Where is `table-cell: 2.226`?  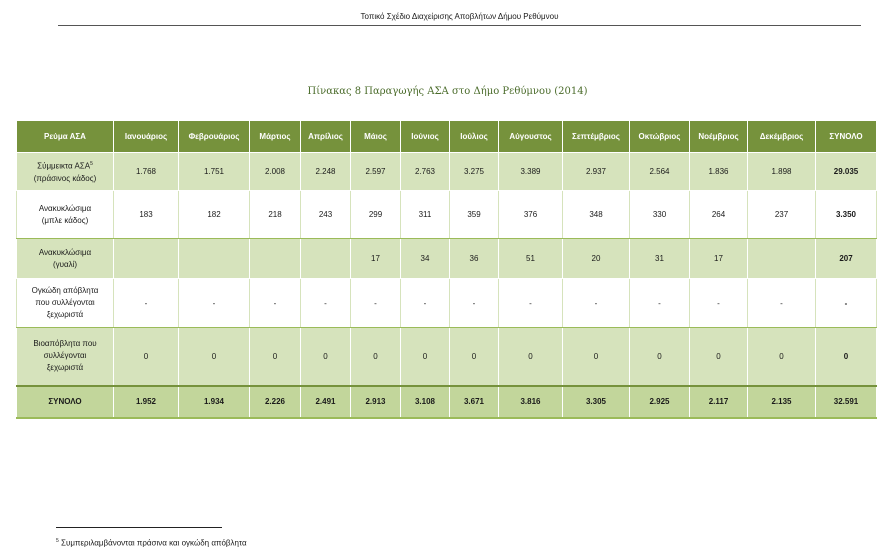 table-cell: 2.226 is located at coordinates (275, 401).